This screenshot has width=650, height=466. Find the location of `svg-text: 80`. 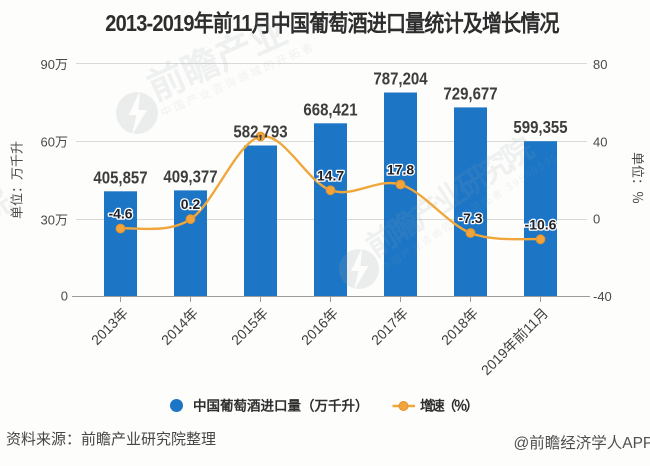

svg-text: 80 is located at coordinates (600, 64).